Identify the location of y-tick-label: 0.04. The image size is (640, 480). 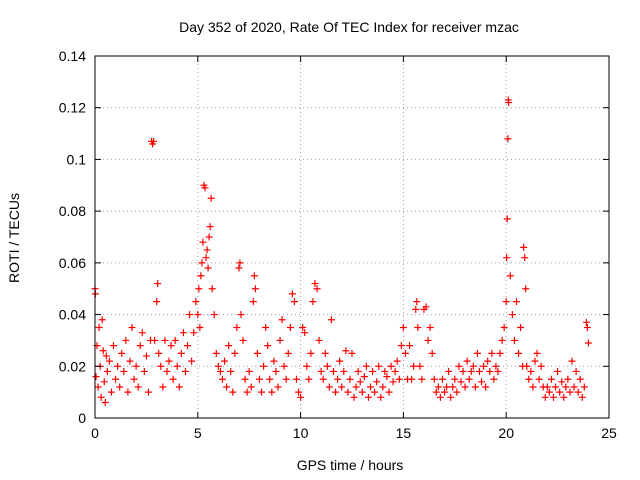
(72, 315).